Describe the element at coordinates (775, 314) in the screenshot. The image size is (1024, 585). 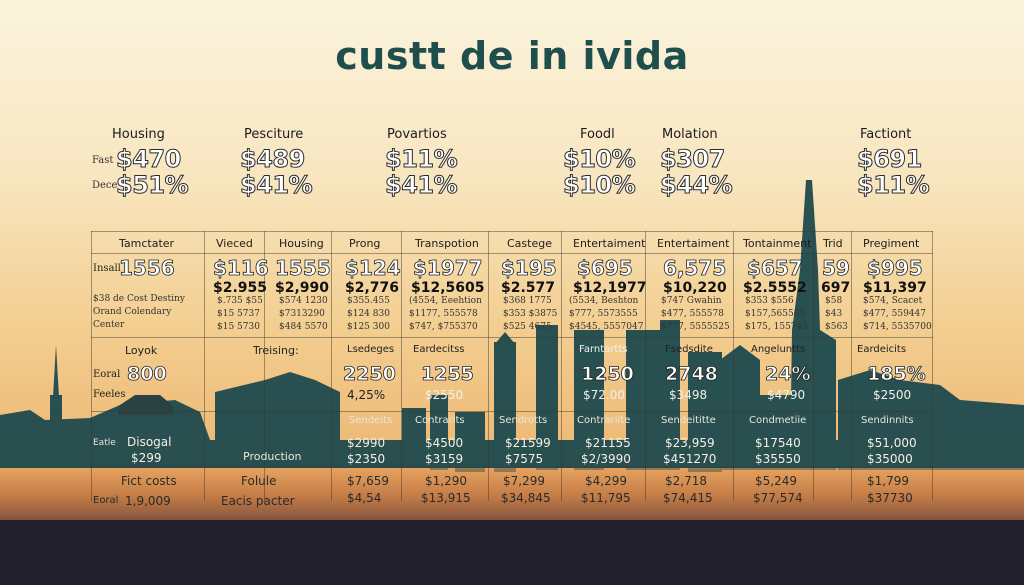
I see `cell-detail: $157,565565` at that location.